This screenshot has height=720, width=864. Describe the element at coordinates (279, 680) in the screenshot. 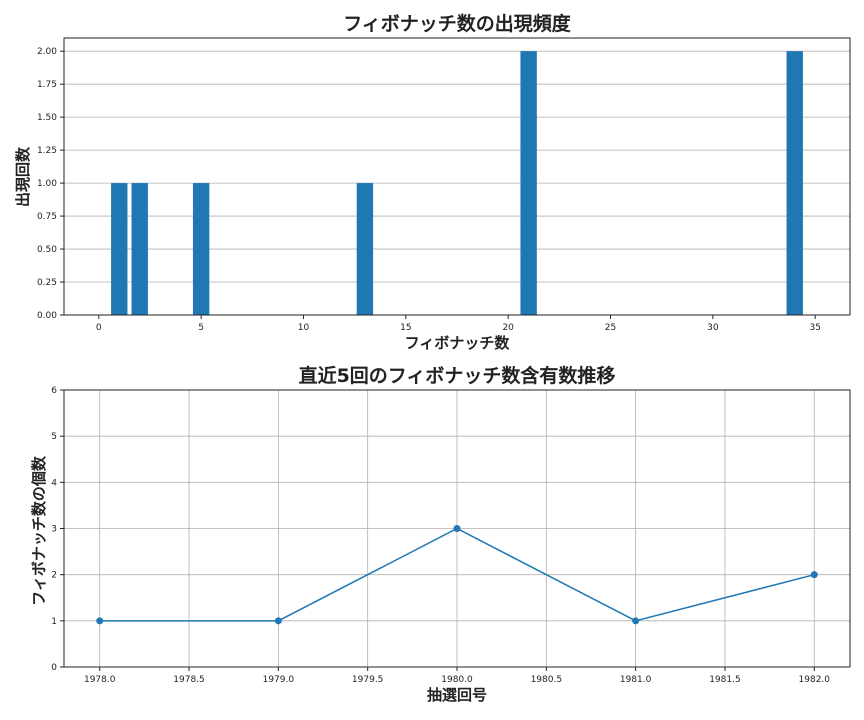

I see `chart2-xtick-label: 1979.0` at that location.